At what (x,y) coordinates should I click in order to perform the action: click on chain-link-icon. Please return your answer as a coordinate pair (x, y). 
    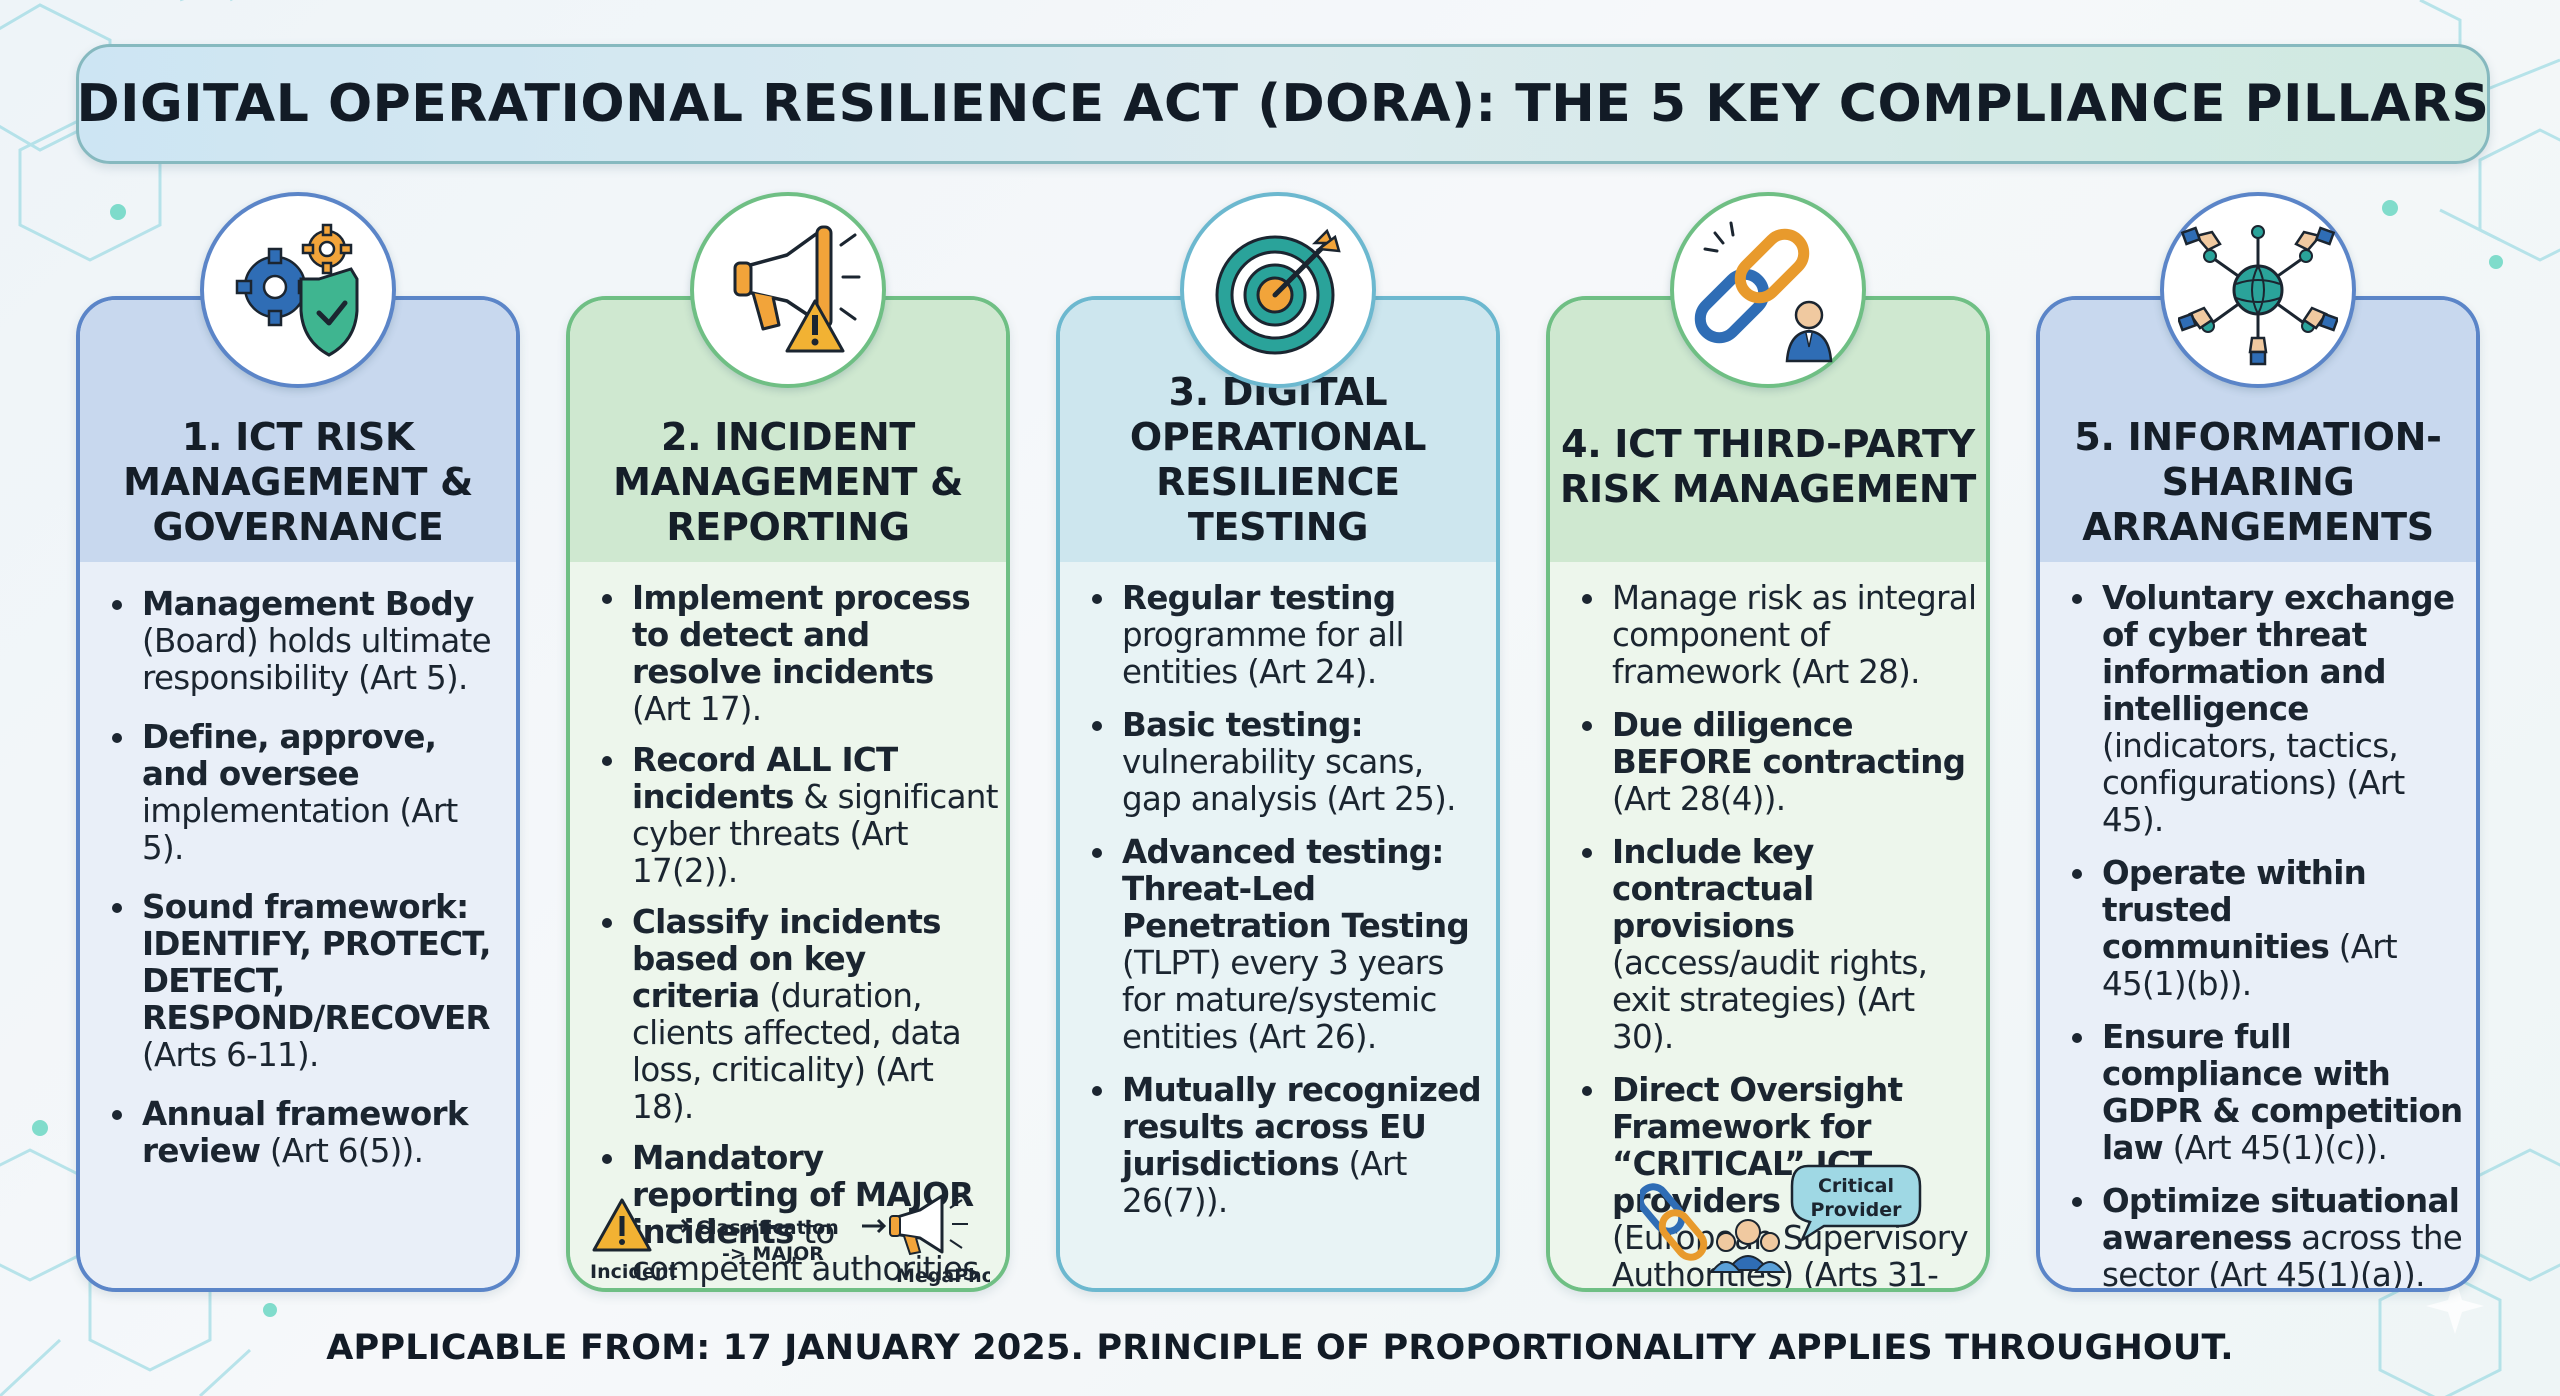
    Looking at the image, I should click on (1674, 1222).